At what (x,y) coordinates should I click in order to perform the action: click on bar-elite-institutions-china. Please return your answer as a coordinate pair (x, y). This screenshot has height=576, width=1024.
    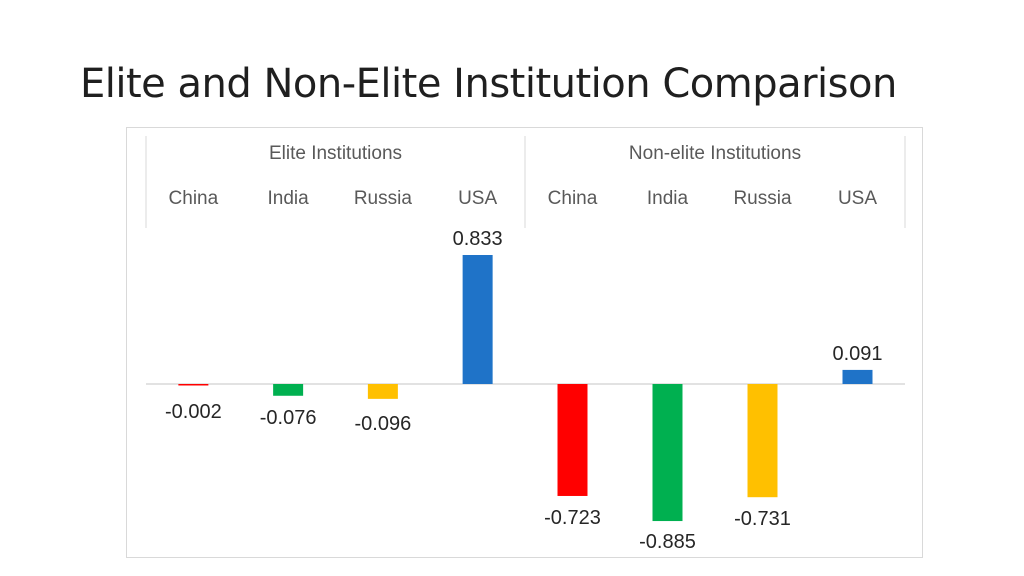
    Looking at the image, I should click on (193, 385).